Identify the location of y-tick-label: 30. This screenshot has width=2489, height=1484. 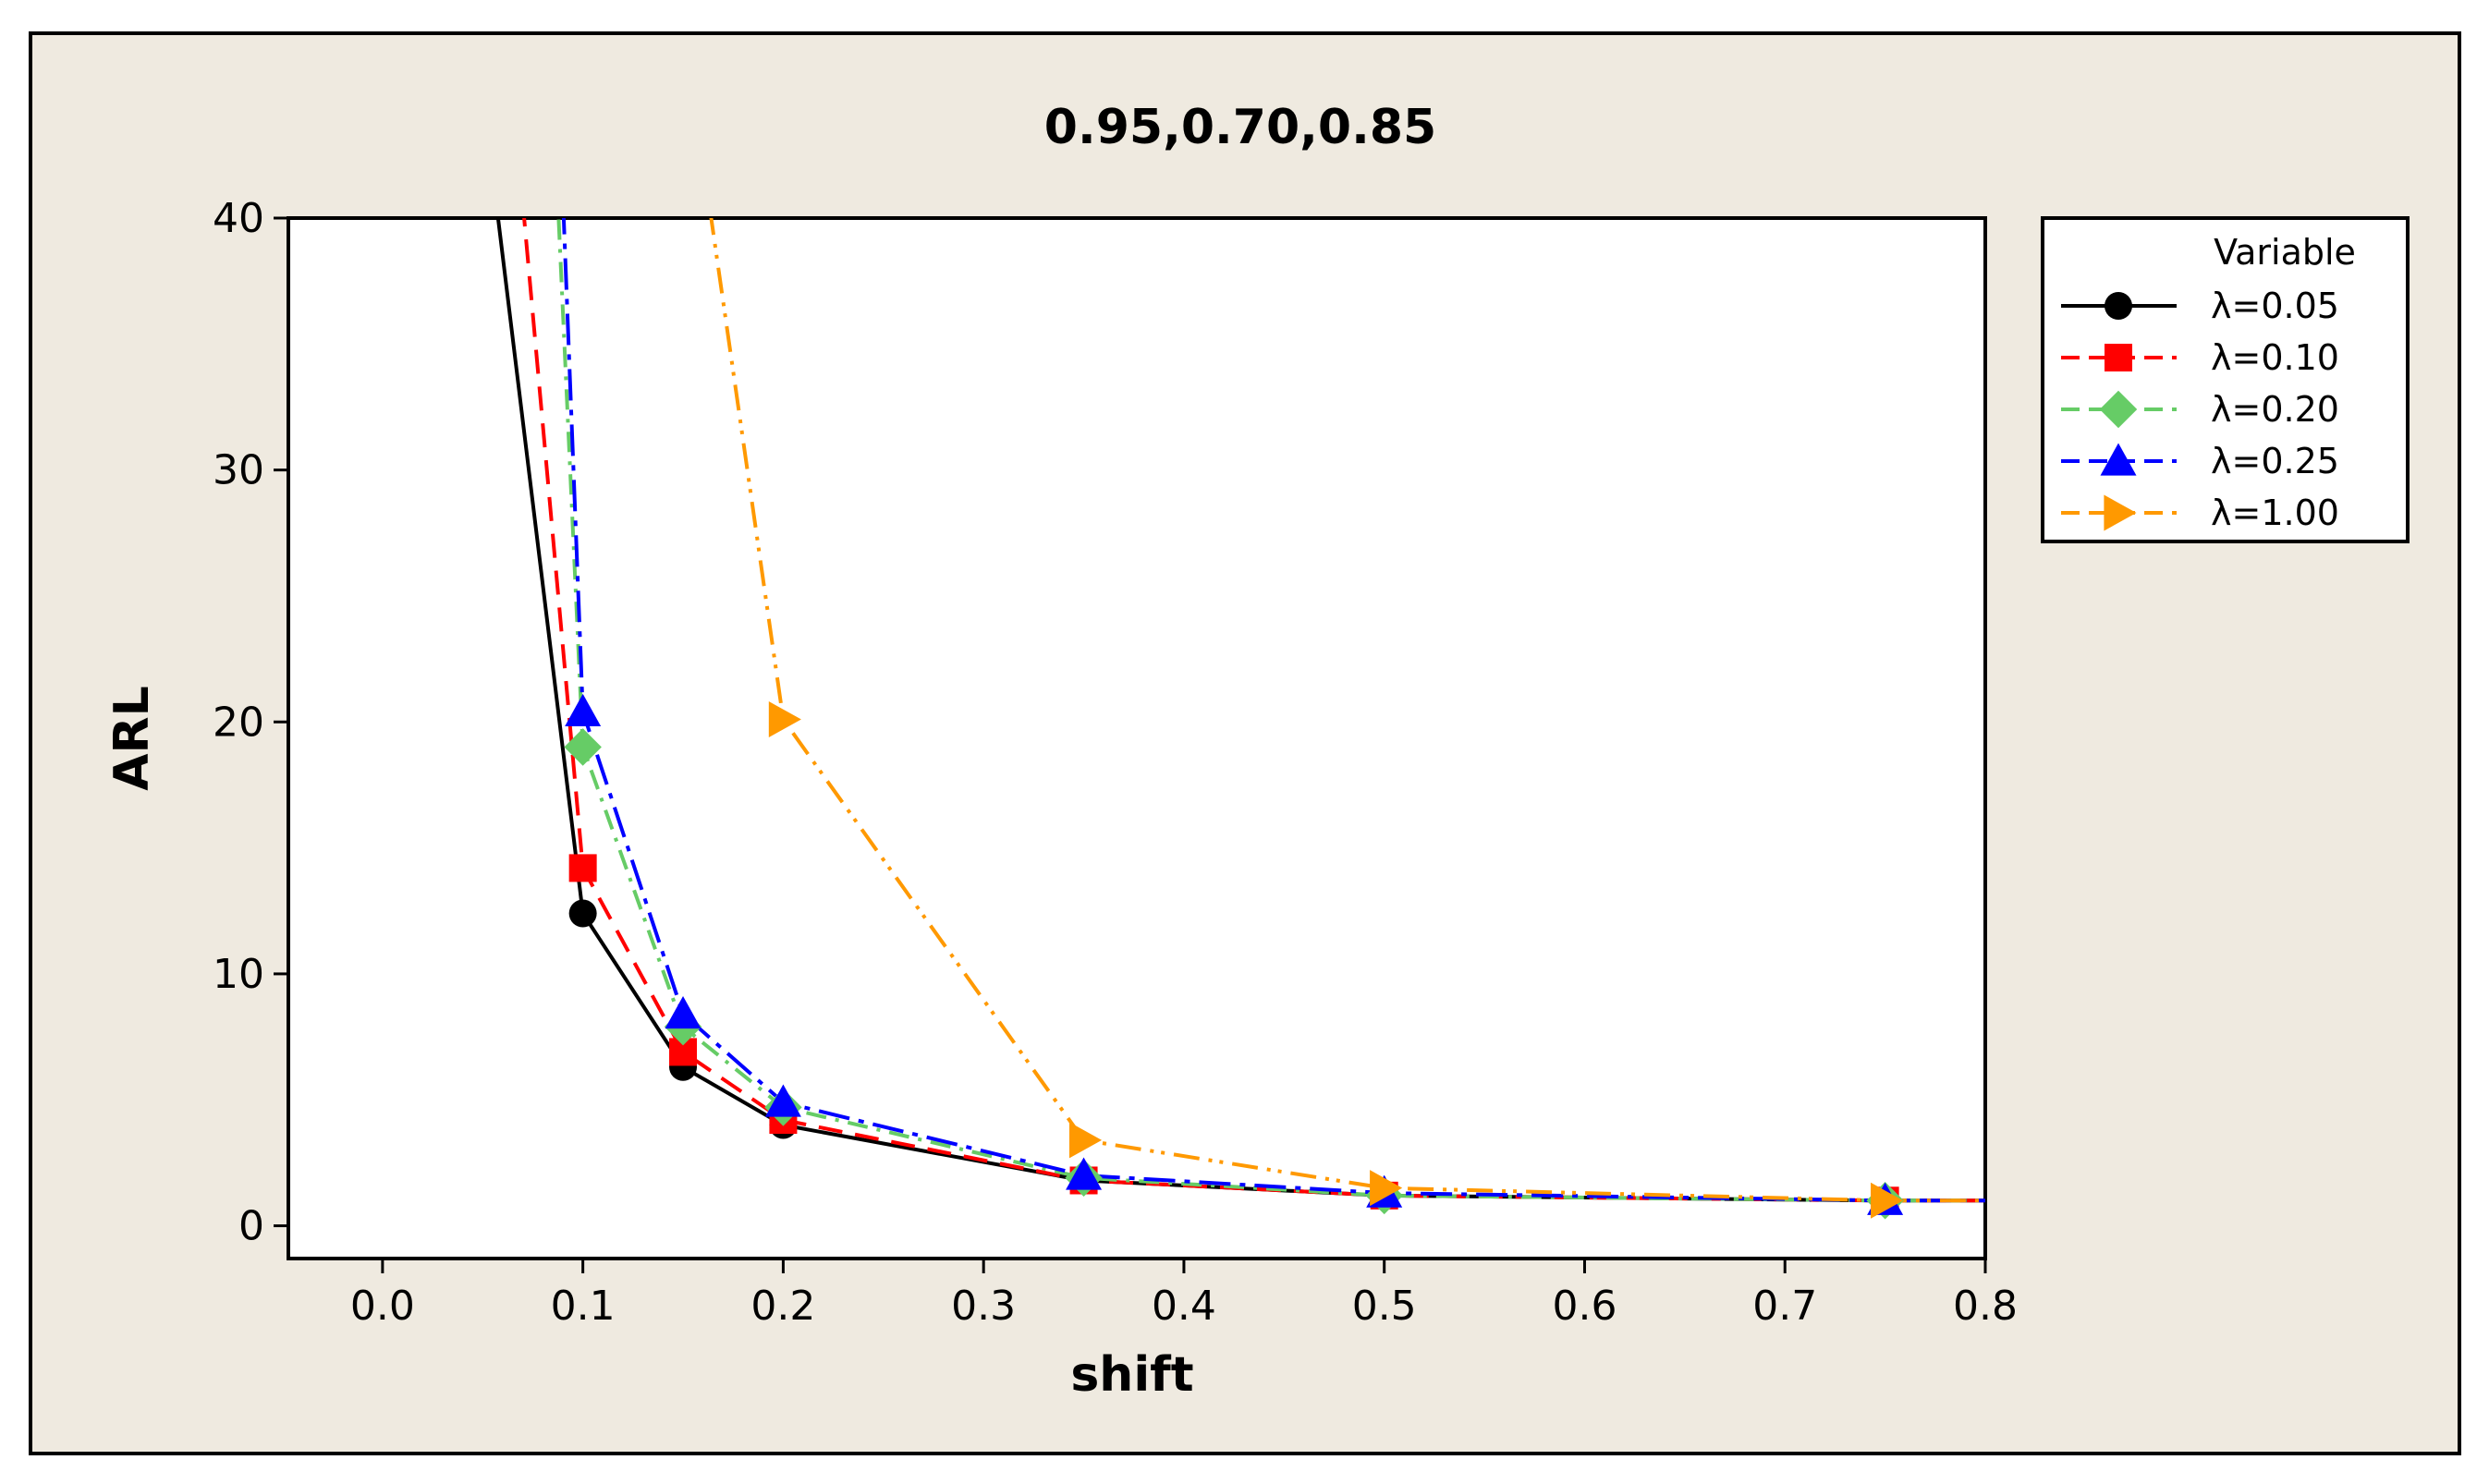
(238, 470).